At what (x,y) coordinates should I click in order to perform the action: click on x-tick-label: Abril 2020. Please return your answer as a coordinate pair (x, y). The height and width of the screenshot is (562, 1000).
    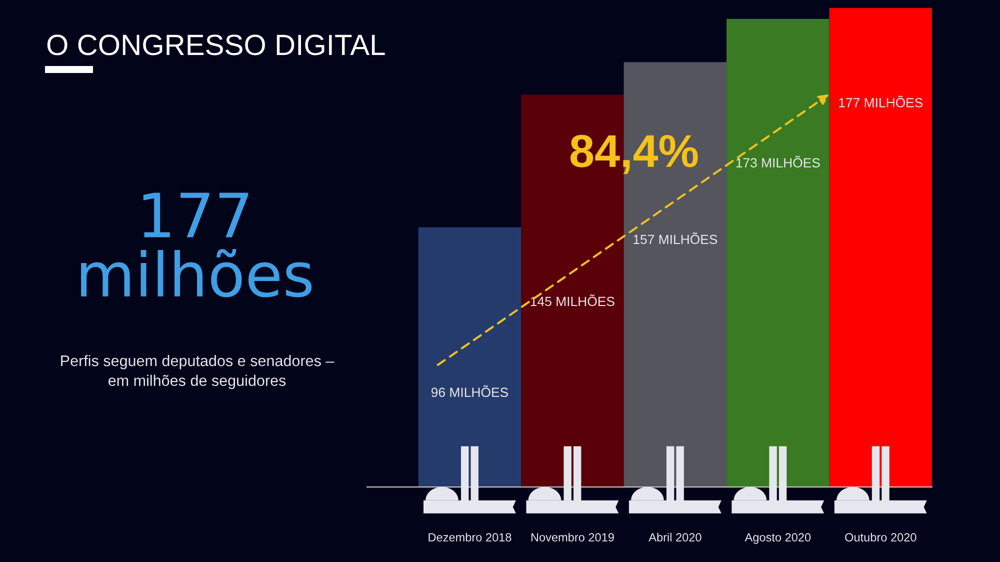
    Looking at the image, I should click on (675, 537).